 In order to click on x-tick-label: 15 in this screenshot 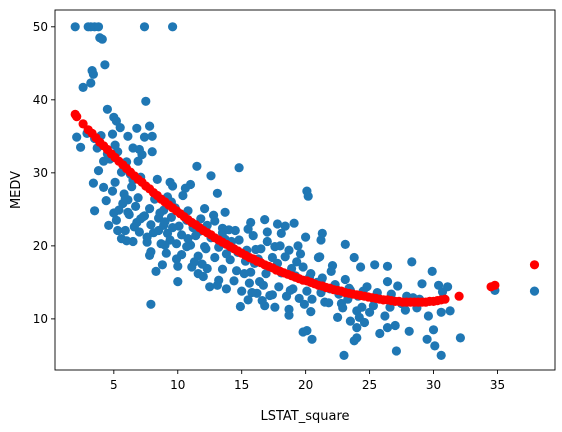, I will do `click(241, 385)`.